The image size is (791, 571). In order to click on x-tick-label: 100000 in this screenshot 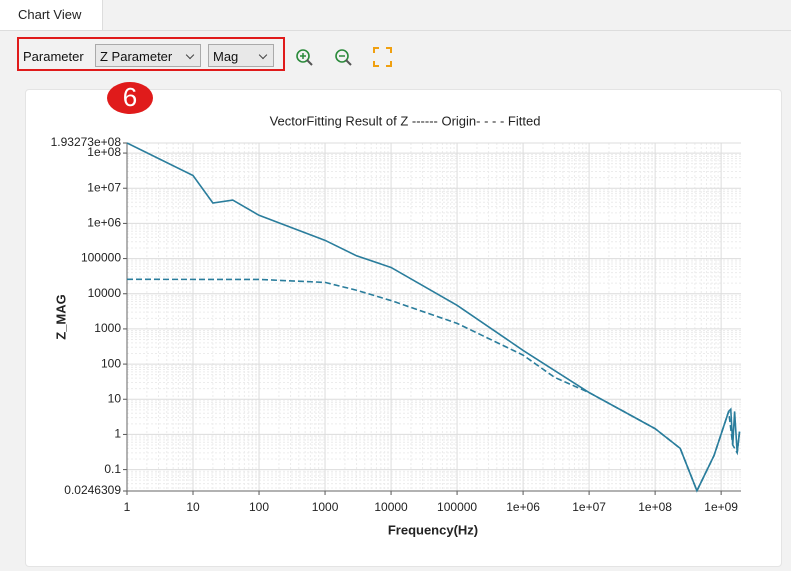, I will do `click(457, 507)`.